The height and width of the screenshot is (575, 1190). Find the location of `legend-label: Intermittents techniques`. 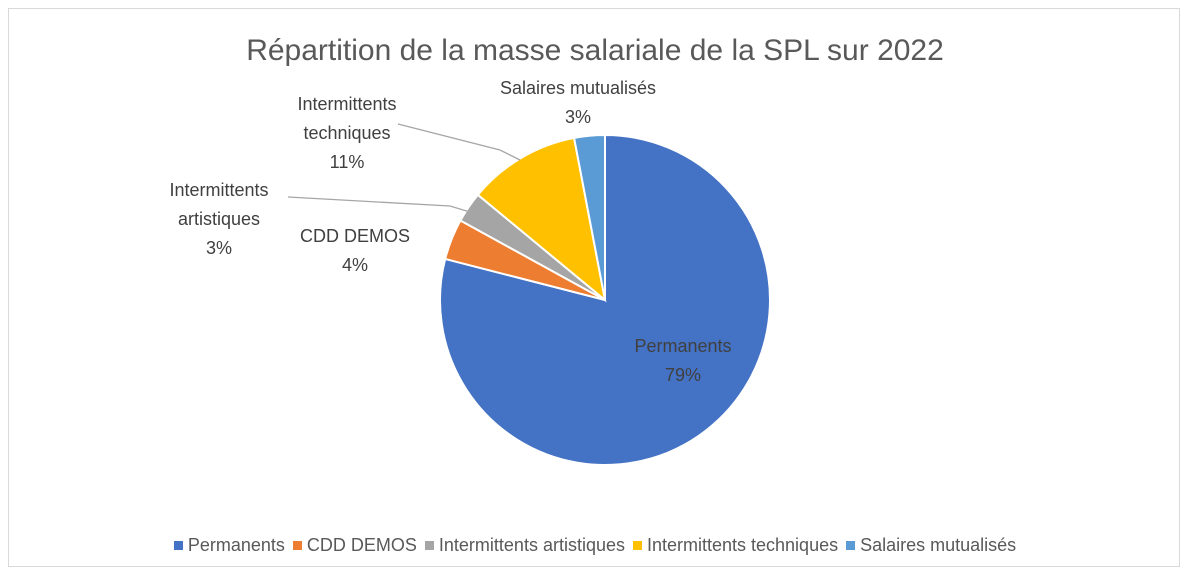

legend-label: Intermittents techniques is located at coordinates (742, 545).